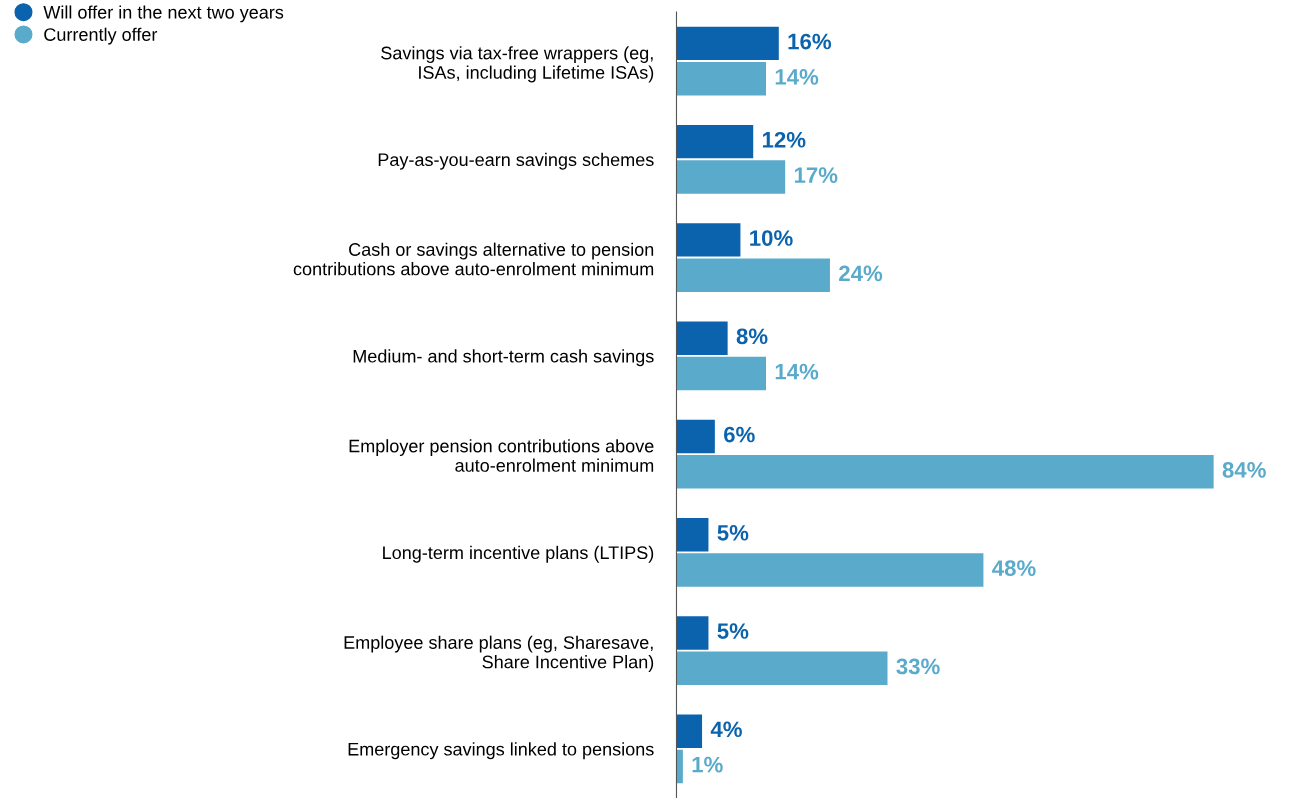 The height and width of the screenshot is (798, 1291). What do you see at coordinates (816, 175) in the screenshot?
I see `data-label: 17%` at bounding box center [816, 175].